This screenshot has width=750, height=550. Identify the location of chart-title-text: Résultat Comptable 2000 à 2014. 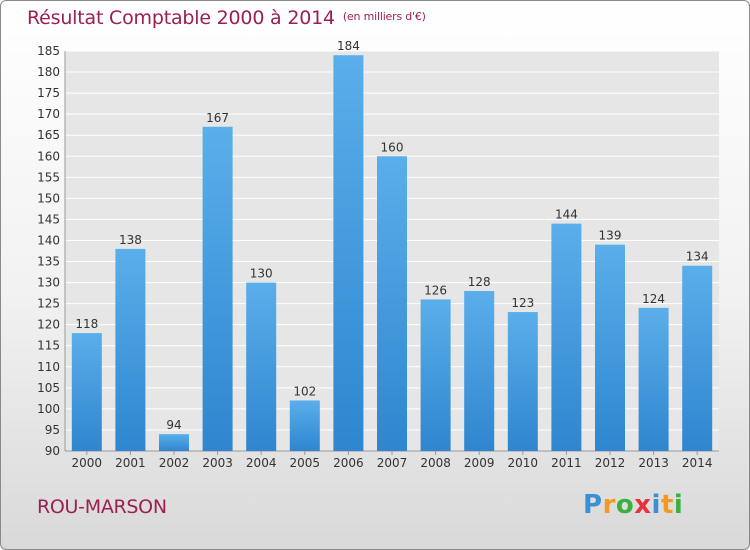
(181, 18).